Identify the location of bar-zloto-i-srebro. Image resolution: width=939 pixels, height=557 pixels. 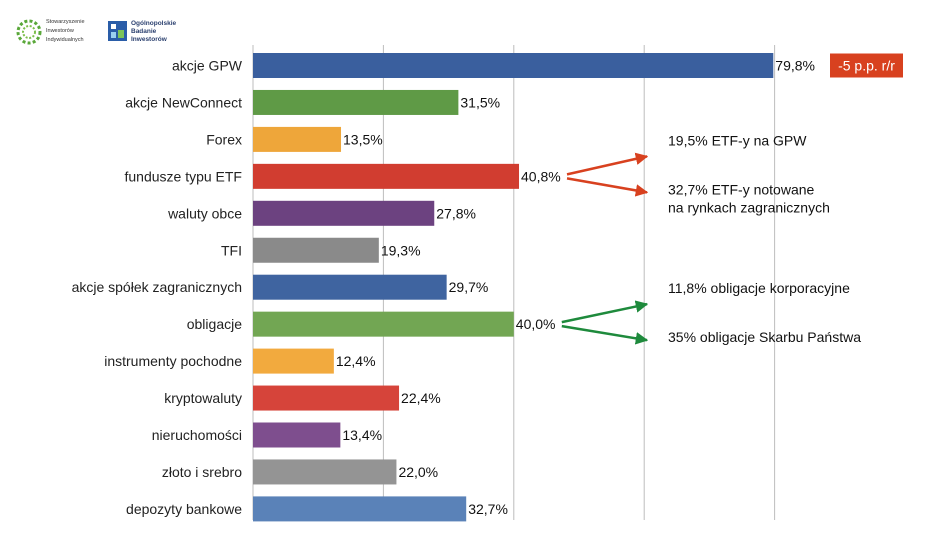
(325, 472).